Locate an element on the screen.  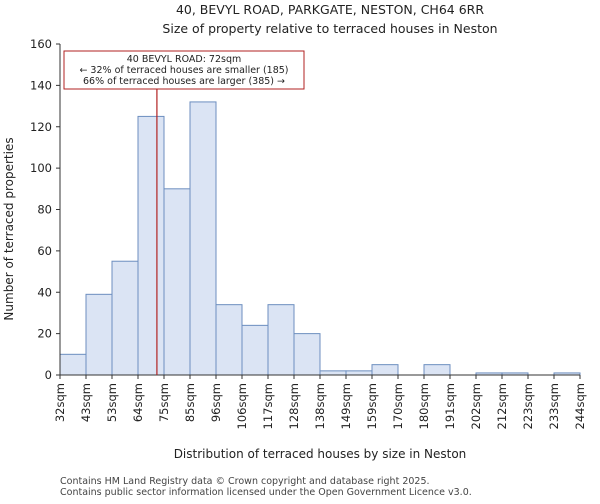
x-tick-label: 96sqm is located at coordinates (216, 402).